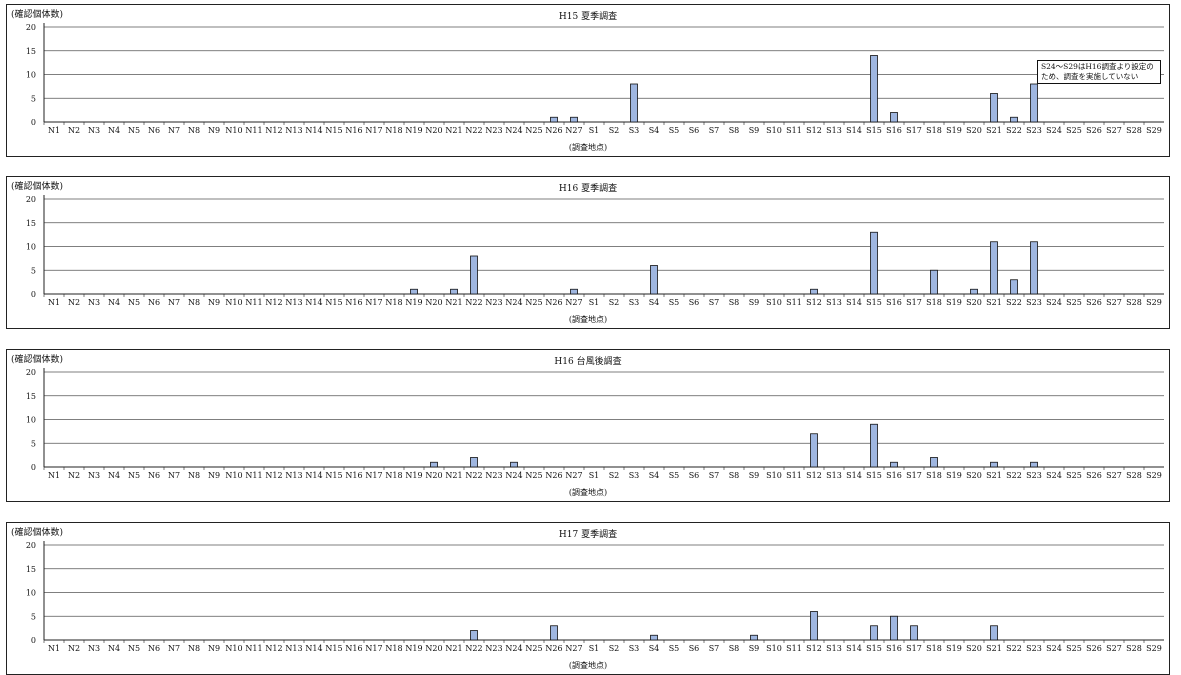 Image resolution: width=1181 pixels, height=675 pixels. What do you see at coordinates (94, 648) in the screenshot?
I see `x-tick-label: N3` at bounding box center [94, 648].